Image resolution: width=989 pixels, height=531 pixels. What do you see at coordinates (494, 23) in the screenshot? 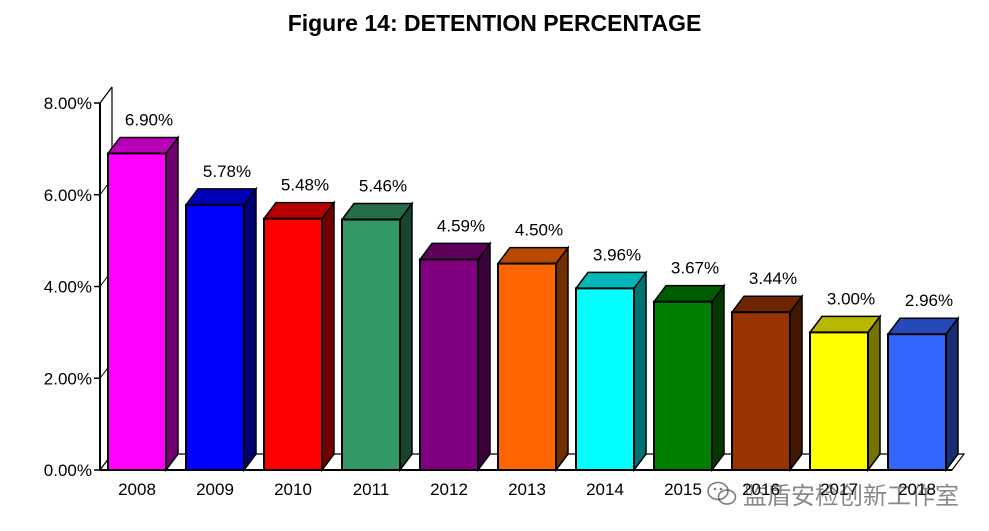
I see `chart-title: Figure 14: DETENTION PERCENTAGE` at bounding box center [494, 23].